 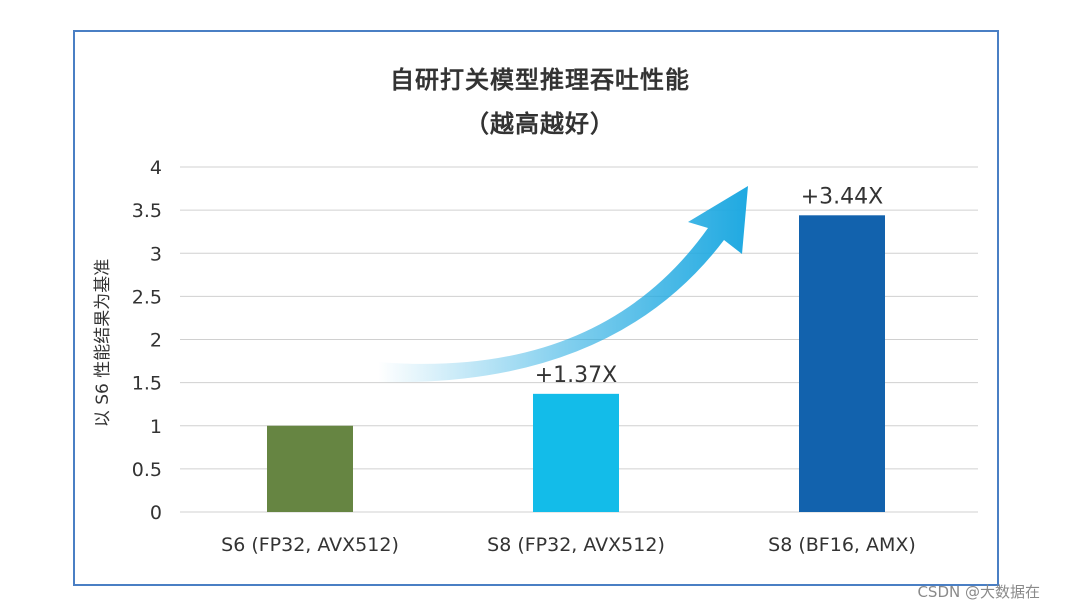 What do you see at coordinates (147, 384) in the screenshot?
I see `y-tick-label: 1.5` at bounding box center [147, 384].